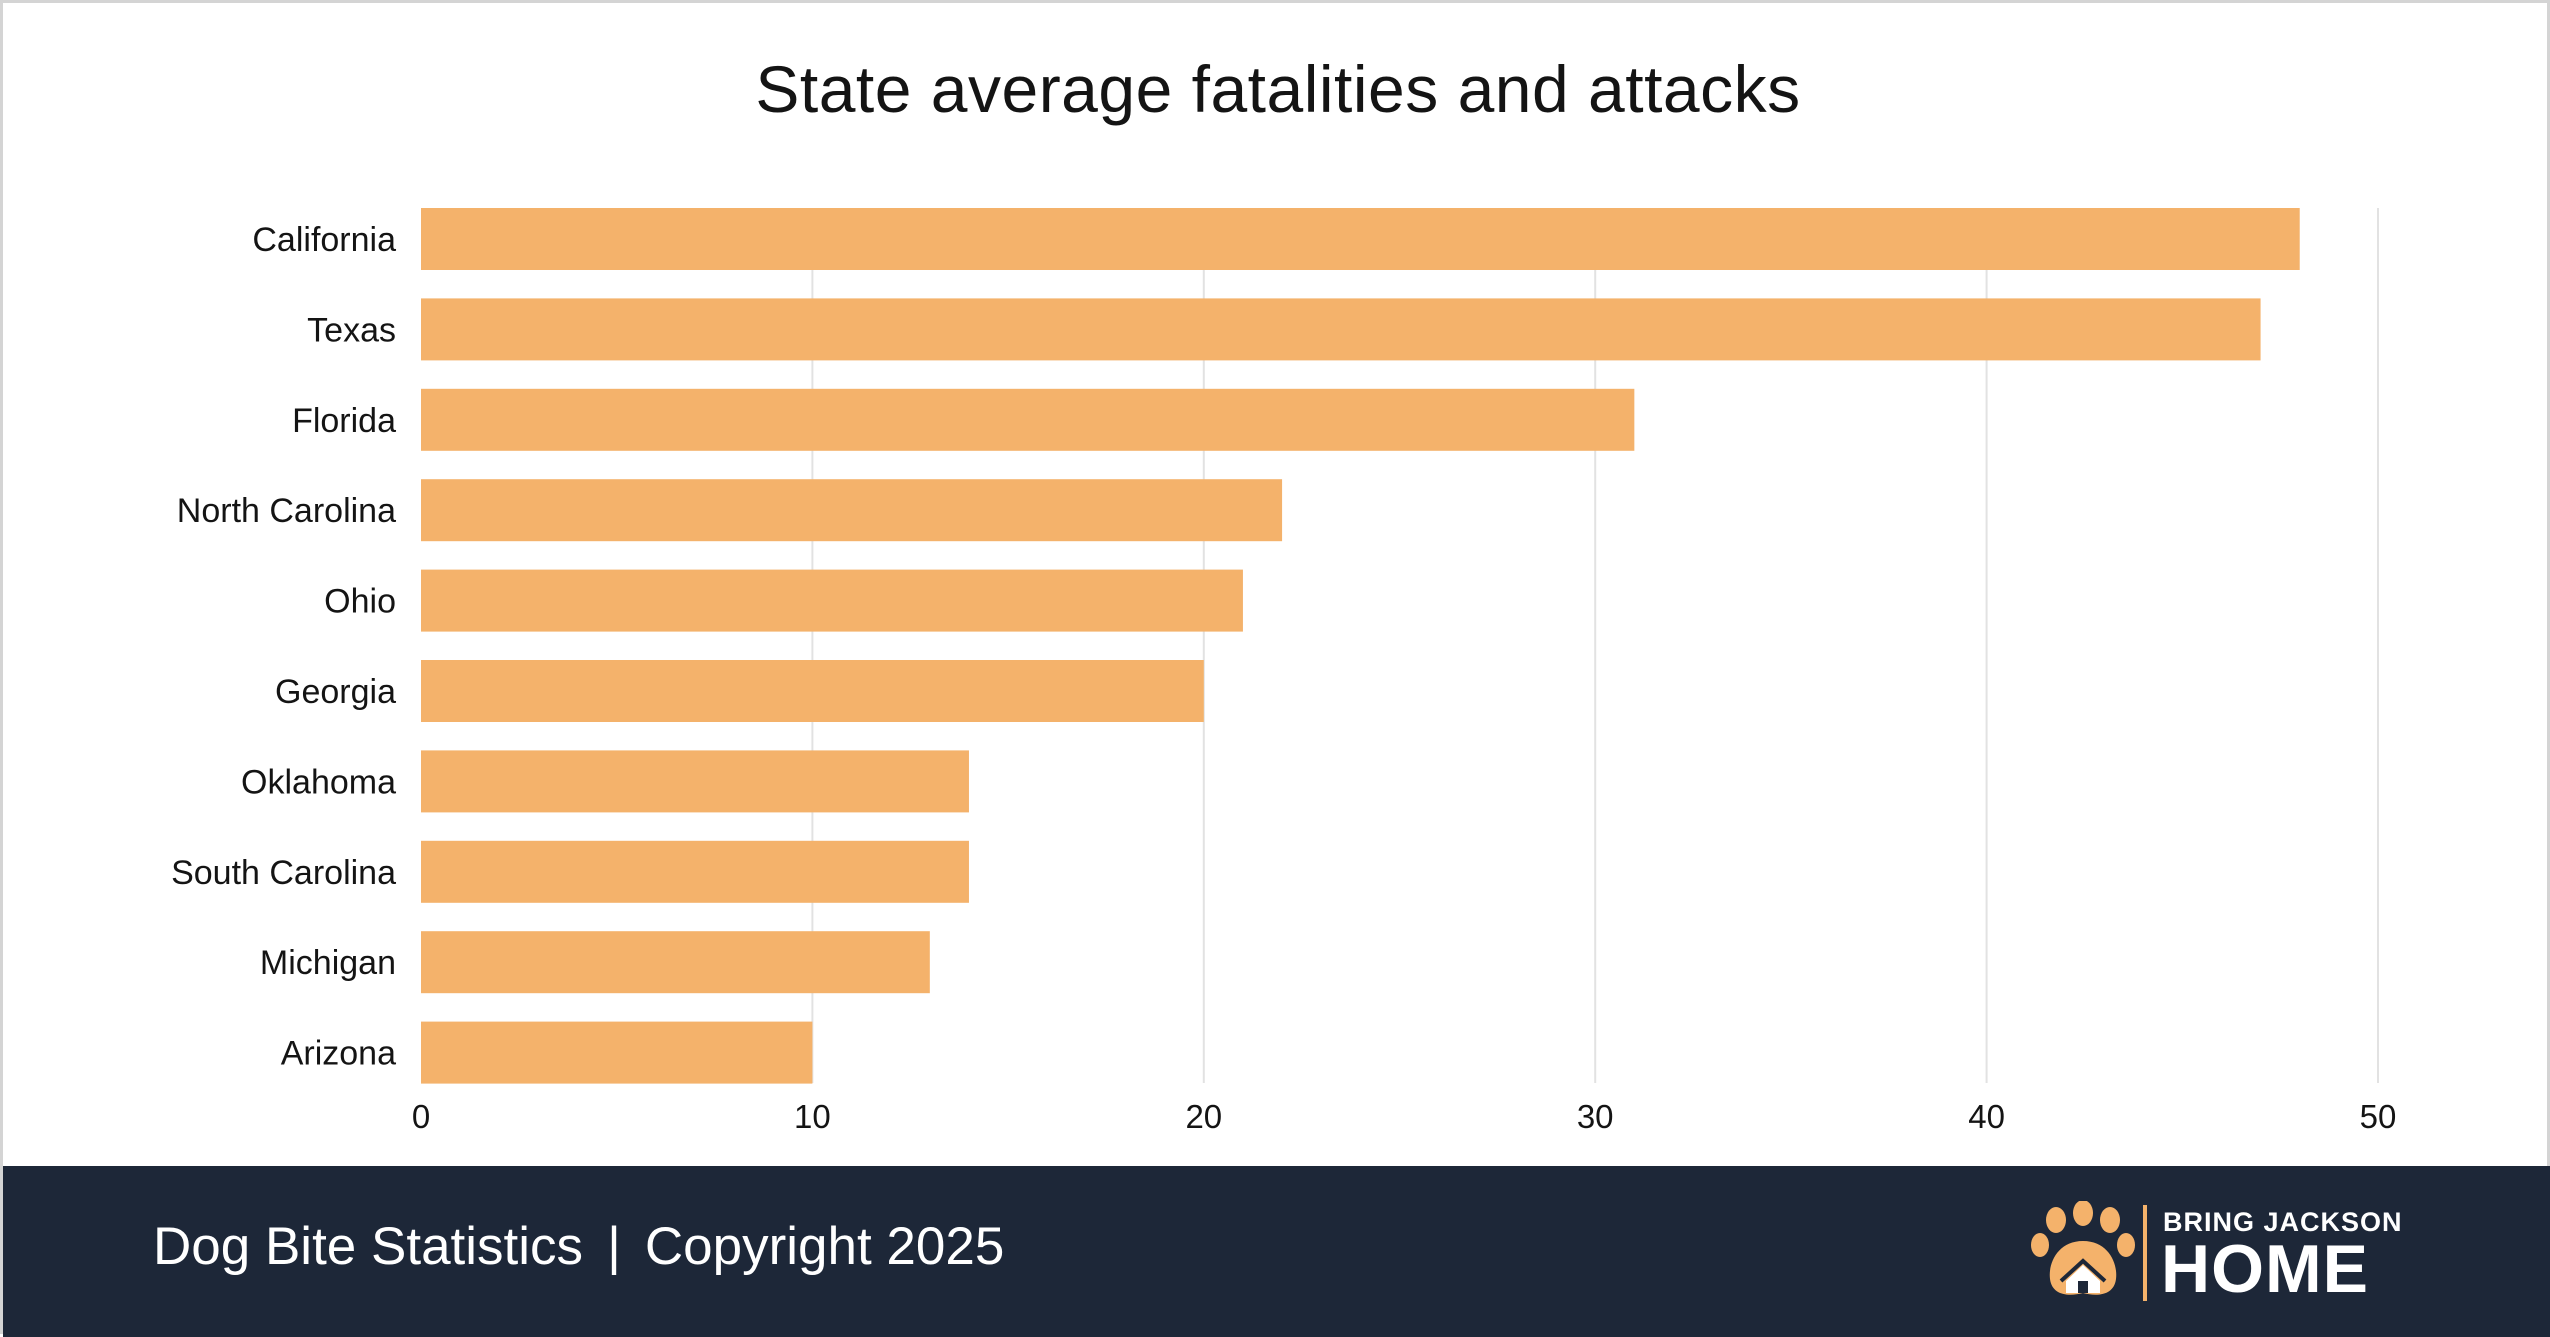 This screenshot has width=2550, height=1337. What do you see at coordinates (812, 691) in the screenshot?
I see `bar-georgia` at bounding box center [812, 691].